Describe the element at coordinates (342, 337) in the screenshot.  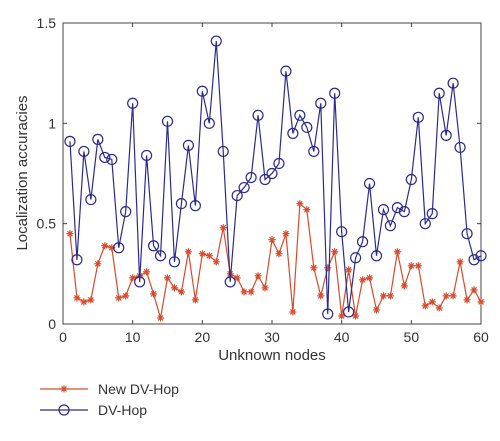
I see `x-tick-label: 40` at that location.